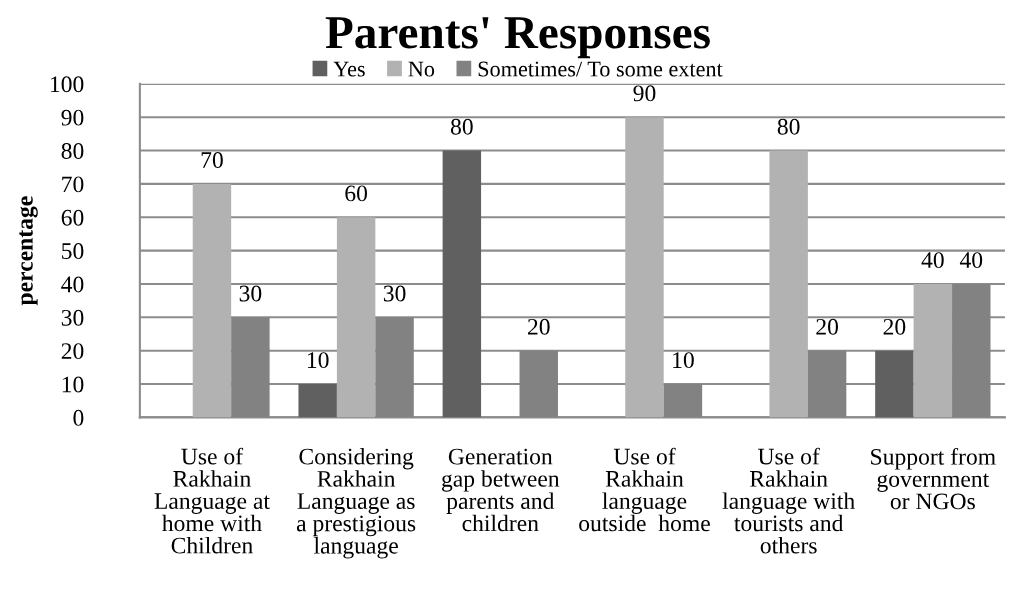 The width and height of the screenshot is (1036, 612). I want to click on y-tick-label: 80, so click(72, 151).